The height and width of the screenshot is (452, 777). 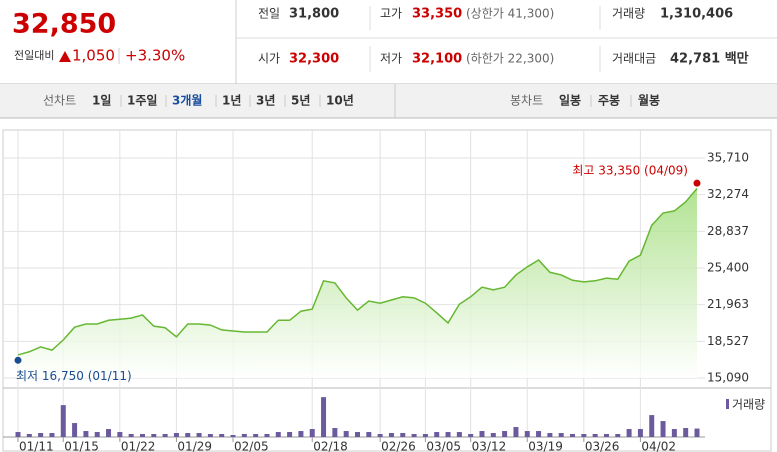 What do you see at coordinates (101, 101) in the screenshot?
I see `tab: 1일` at bounding box center [101, 101].